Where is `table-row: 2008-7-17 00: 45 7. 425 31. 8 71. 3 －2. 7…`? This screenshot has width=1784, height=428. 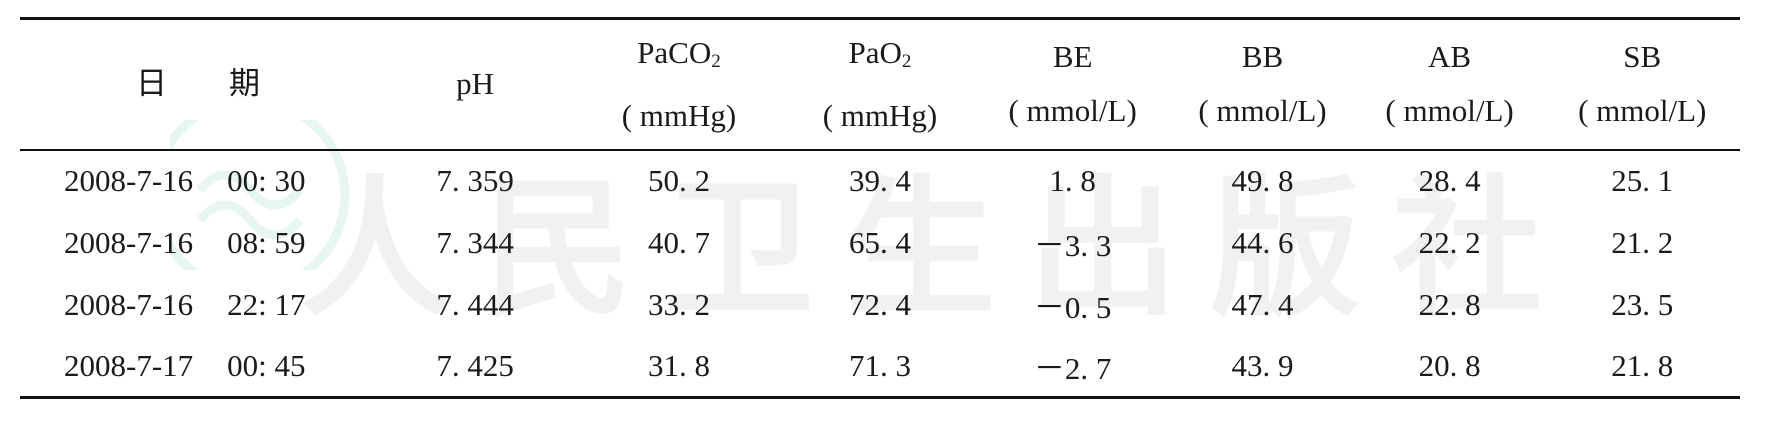
table-row: 2008-7-17 00: 45 7. 425 31. 8 71. 3 －2. 7… is located at coordinates (880, 367).